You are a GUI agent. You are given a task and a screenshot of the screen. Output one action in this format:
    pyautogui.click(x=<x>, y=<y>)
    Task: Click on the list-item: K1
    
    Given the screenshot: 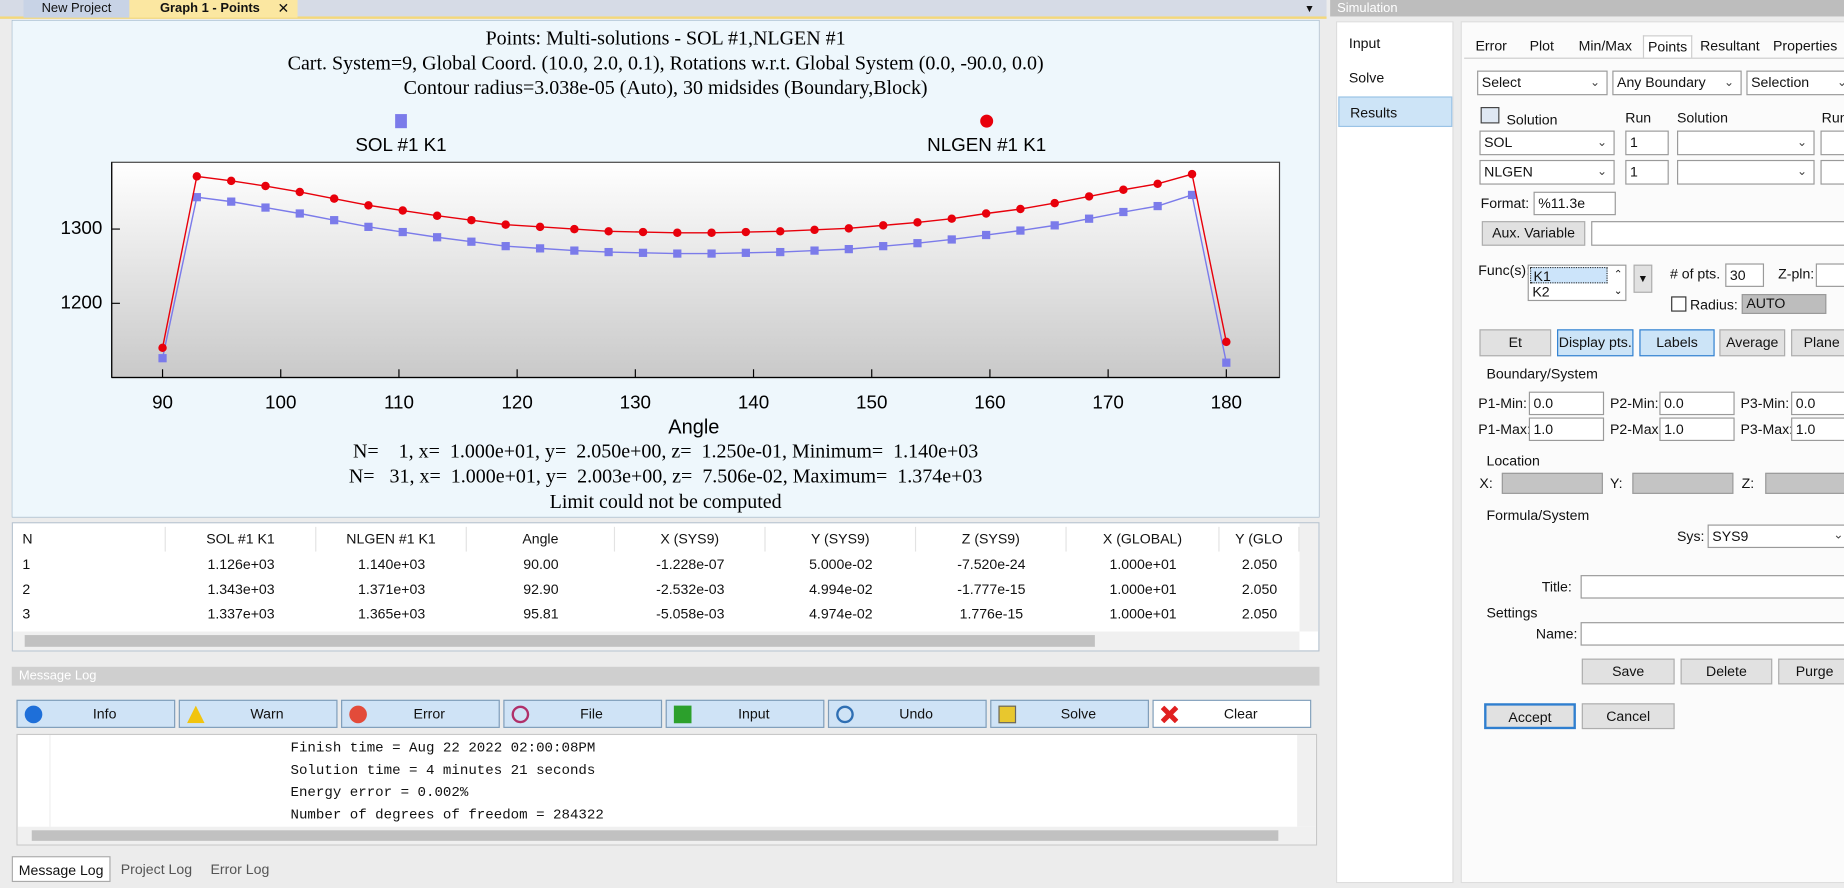 What is the action you would take?
    pyautogui.click(x=1569, y=275)
    